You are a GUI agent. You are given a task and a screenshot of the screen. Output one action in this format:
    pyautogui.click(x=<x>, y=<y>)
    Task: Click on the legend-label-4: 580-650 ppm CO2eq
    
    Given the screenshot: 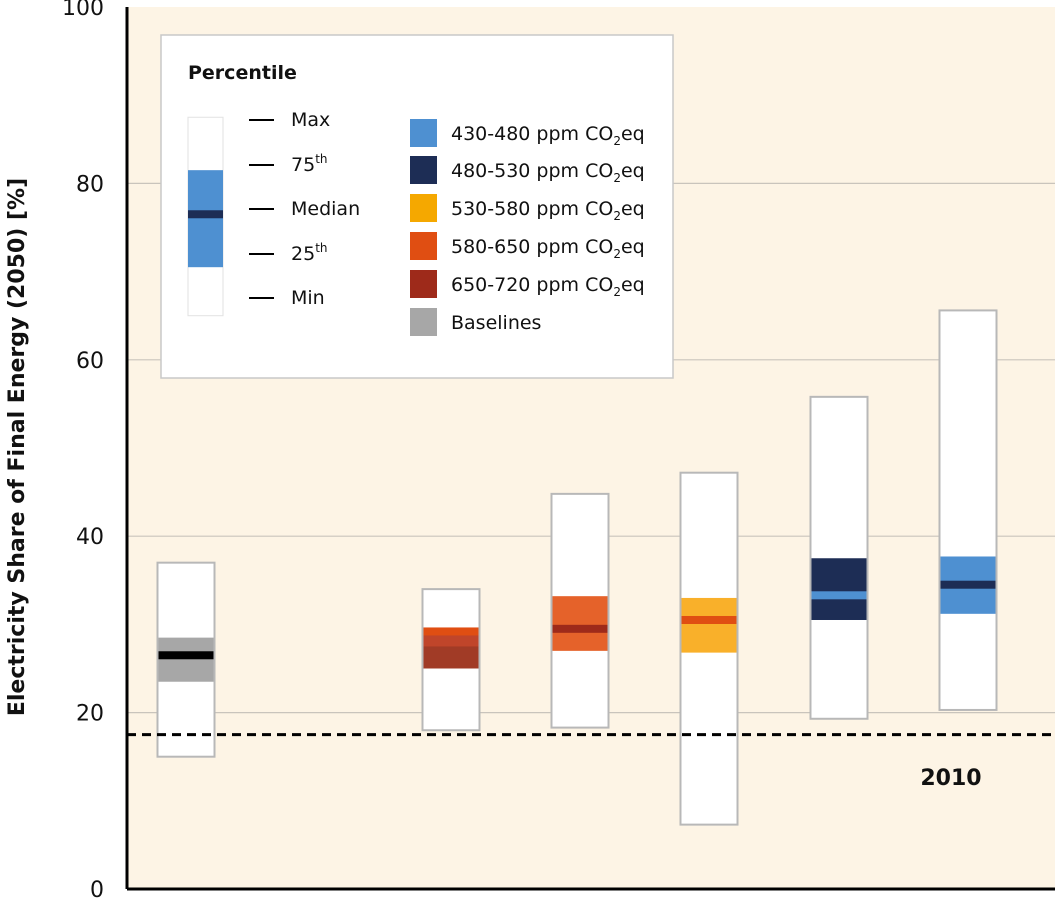 What is the action you would take?
    pyautogui.click(x=548, y=248)
    